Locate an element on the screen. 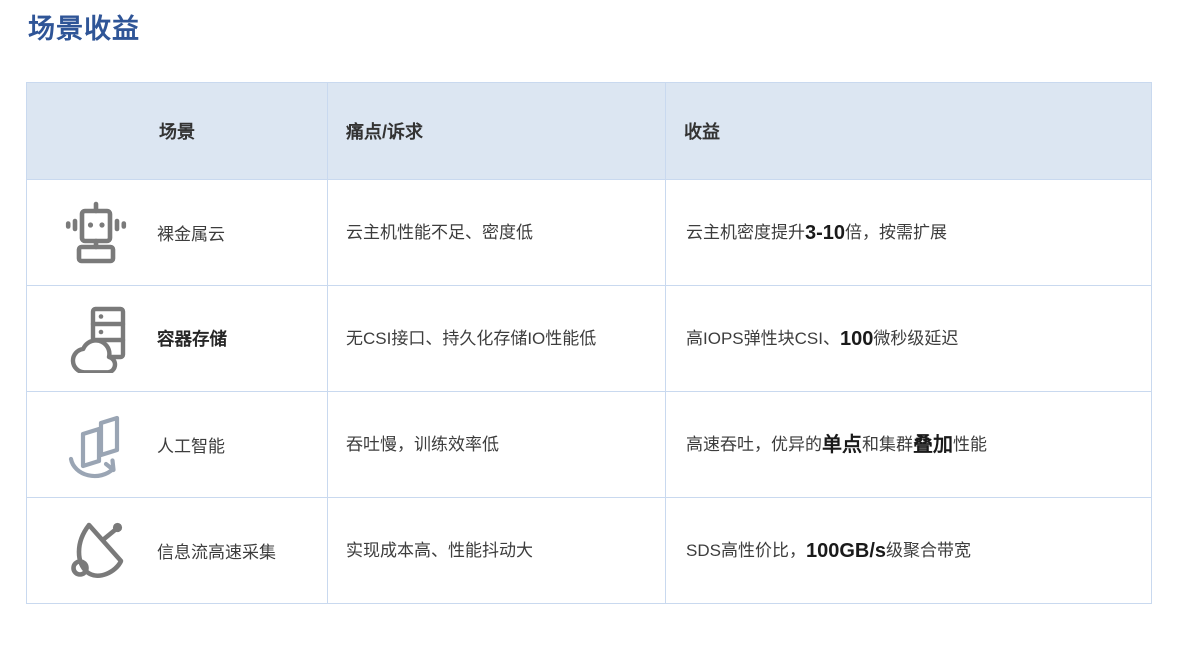 Image resolution: width=1200 pixels, height=648 pixels. benefit-text-before: 云主机密度提升 is located at coordinates (745, 232).